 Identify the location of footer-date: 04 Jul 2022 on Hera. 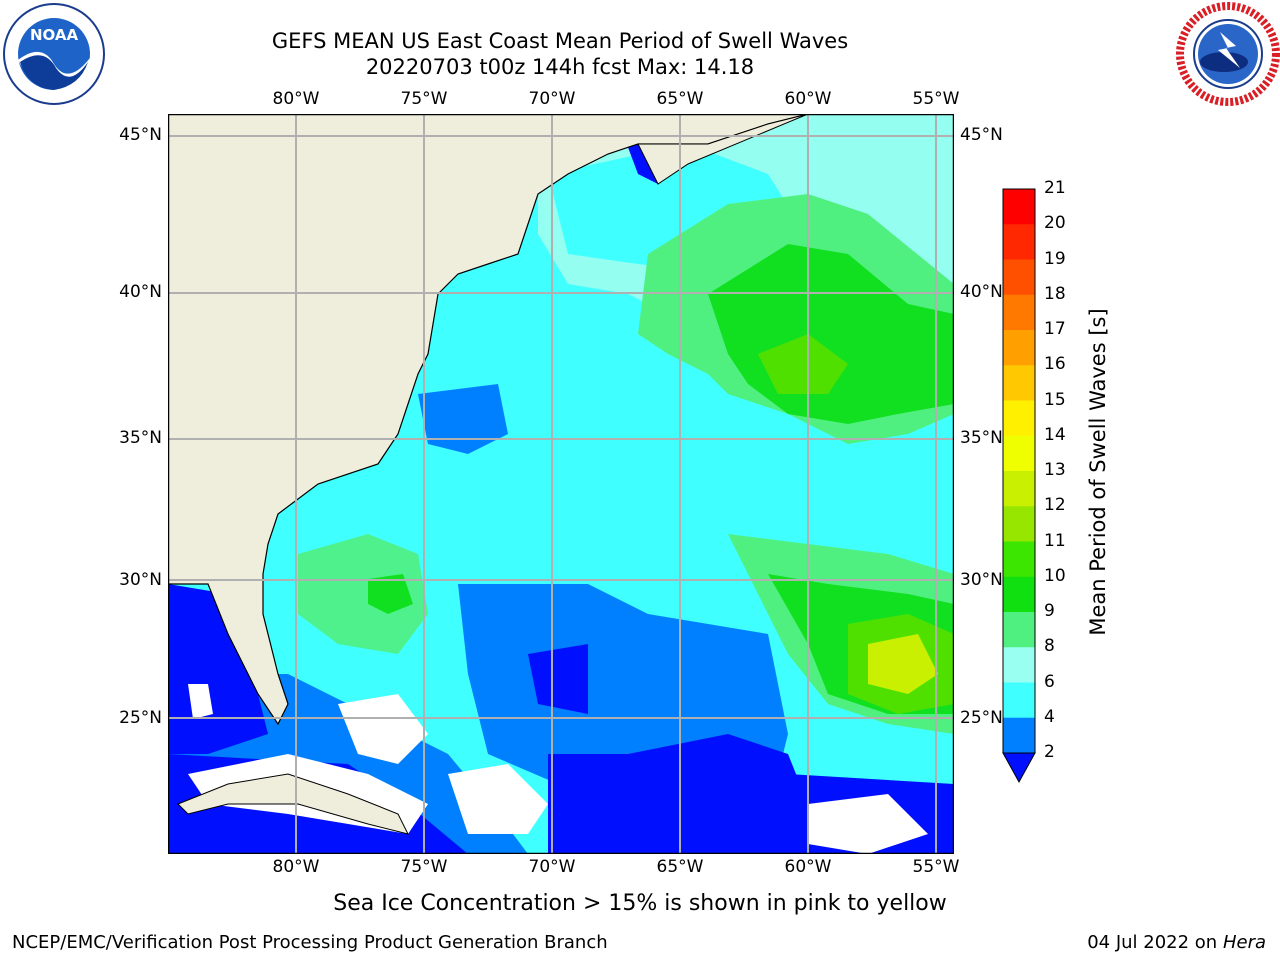
(1176, 942).